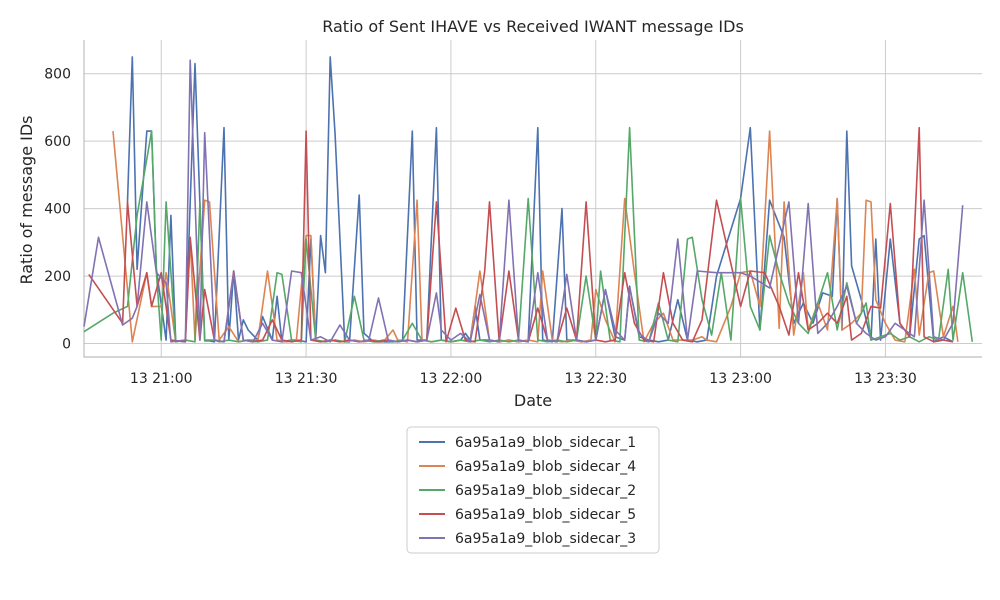 The height and width of the screenshot is (600, 1000). I want to click on x-tick-label: 13 21:30, so click(306, 379).